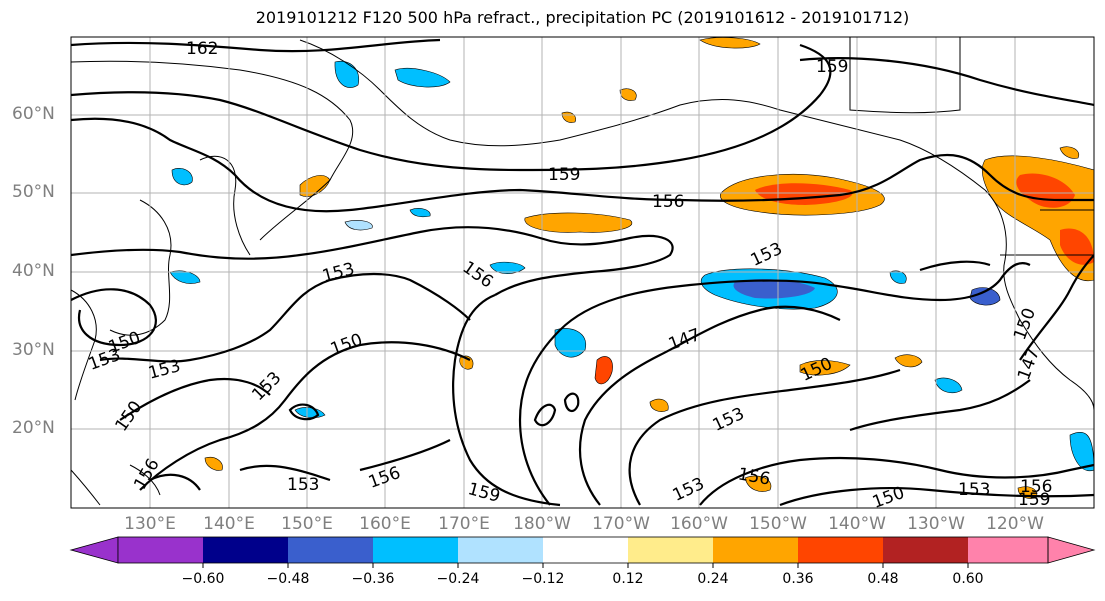 This screenshot has height=601, width=1105. What do you see at coordinates (1015, 524) in the screenshot?
I see `lon-label: 120°W` at bounding box center [1015, 524].